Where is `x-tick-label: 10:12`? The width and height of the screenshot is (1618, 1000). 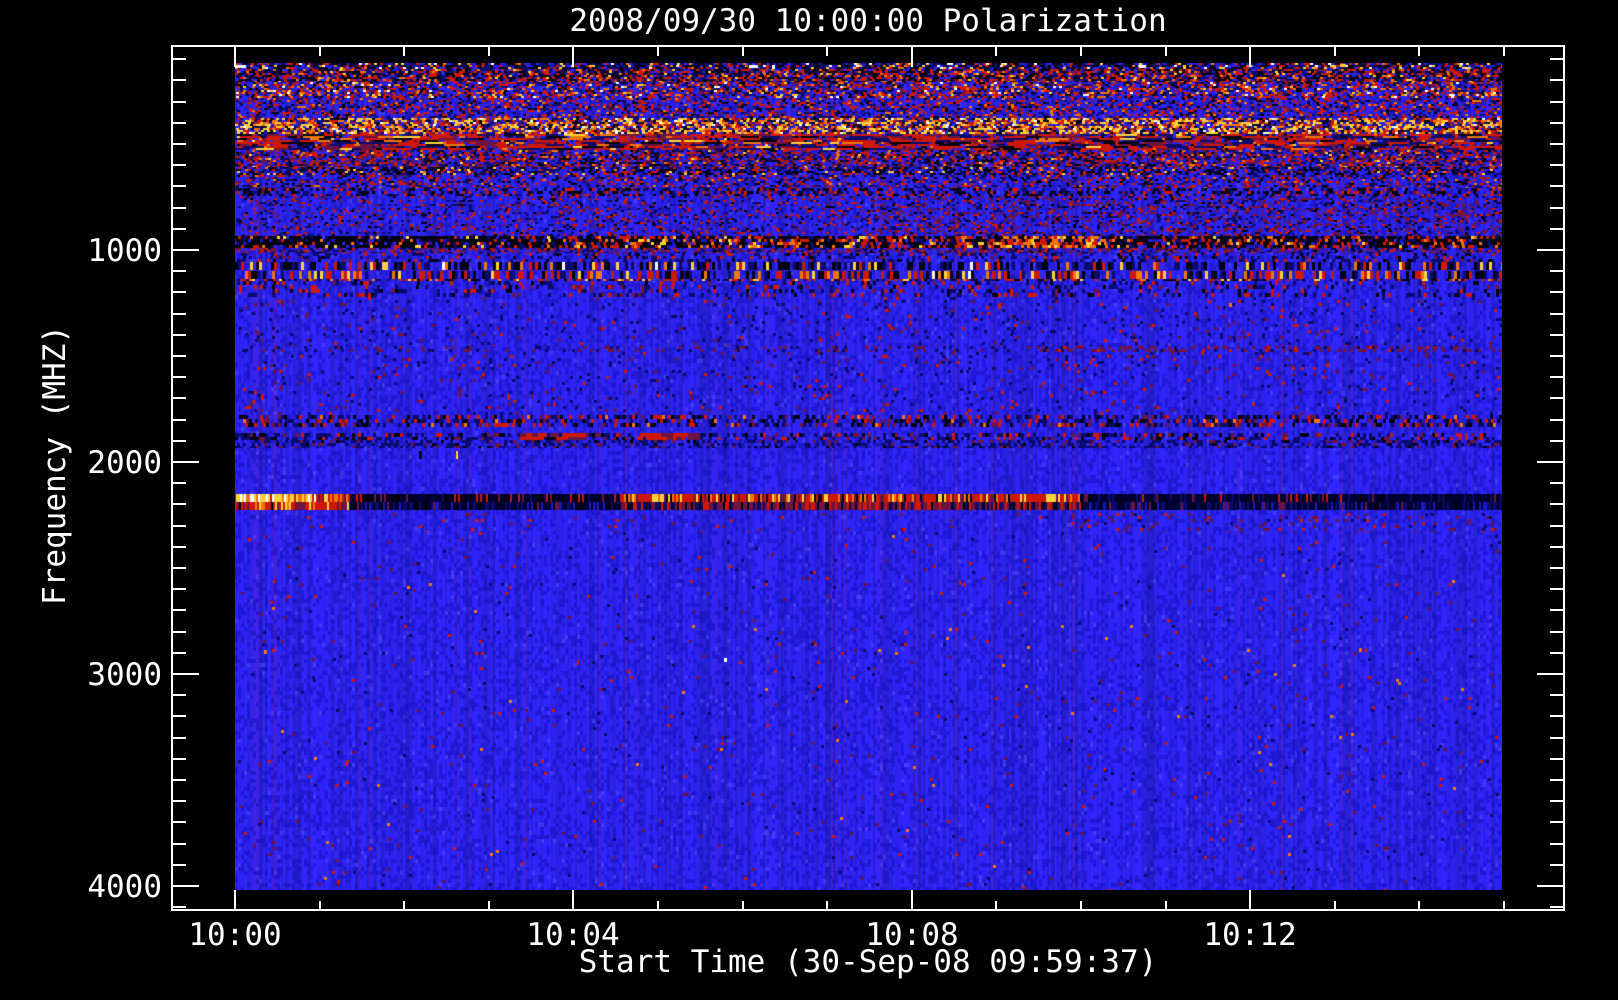 x-tick-label: 10:12 is located at coordinates (1250, 935).